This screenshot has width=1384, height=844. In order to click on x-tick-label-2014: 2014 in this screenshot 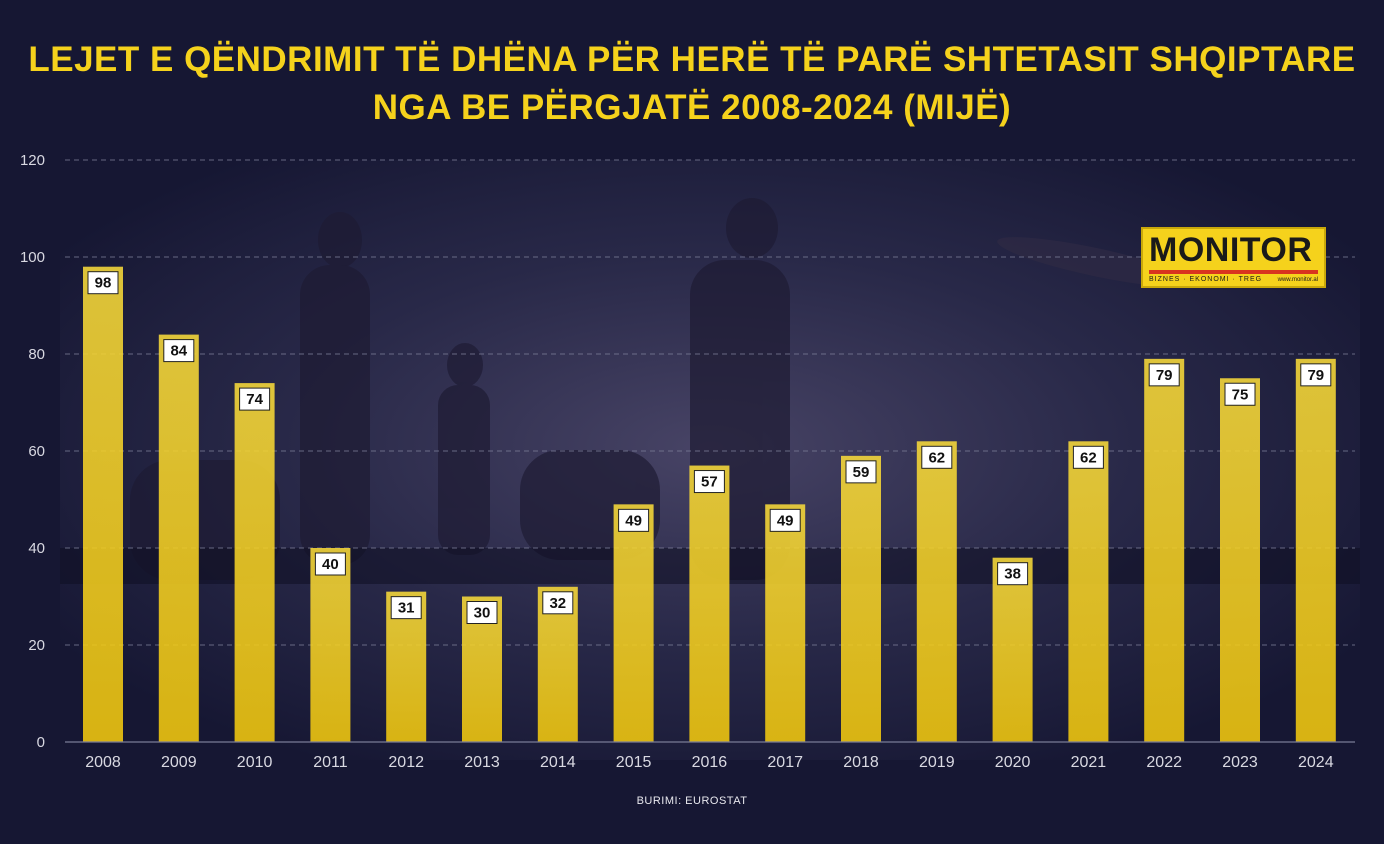, I will do `click(558, 762)`.